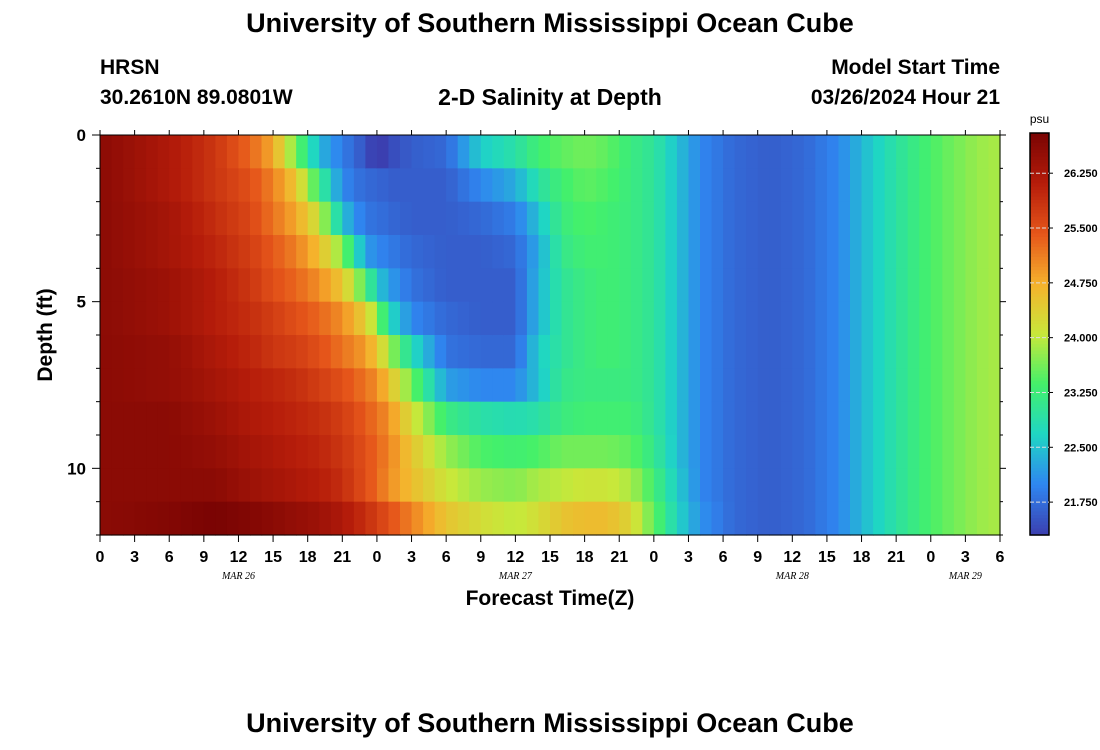  What do you see at coordinates (550, 97) in the screenshot?
I see `chart-subtitle: 2-D Salinity at Depth` at bounding box center [550, 97].